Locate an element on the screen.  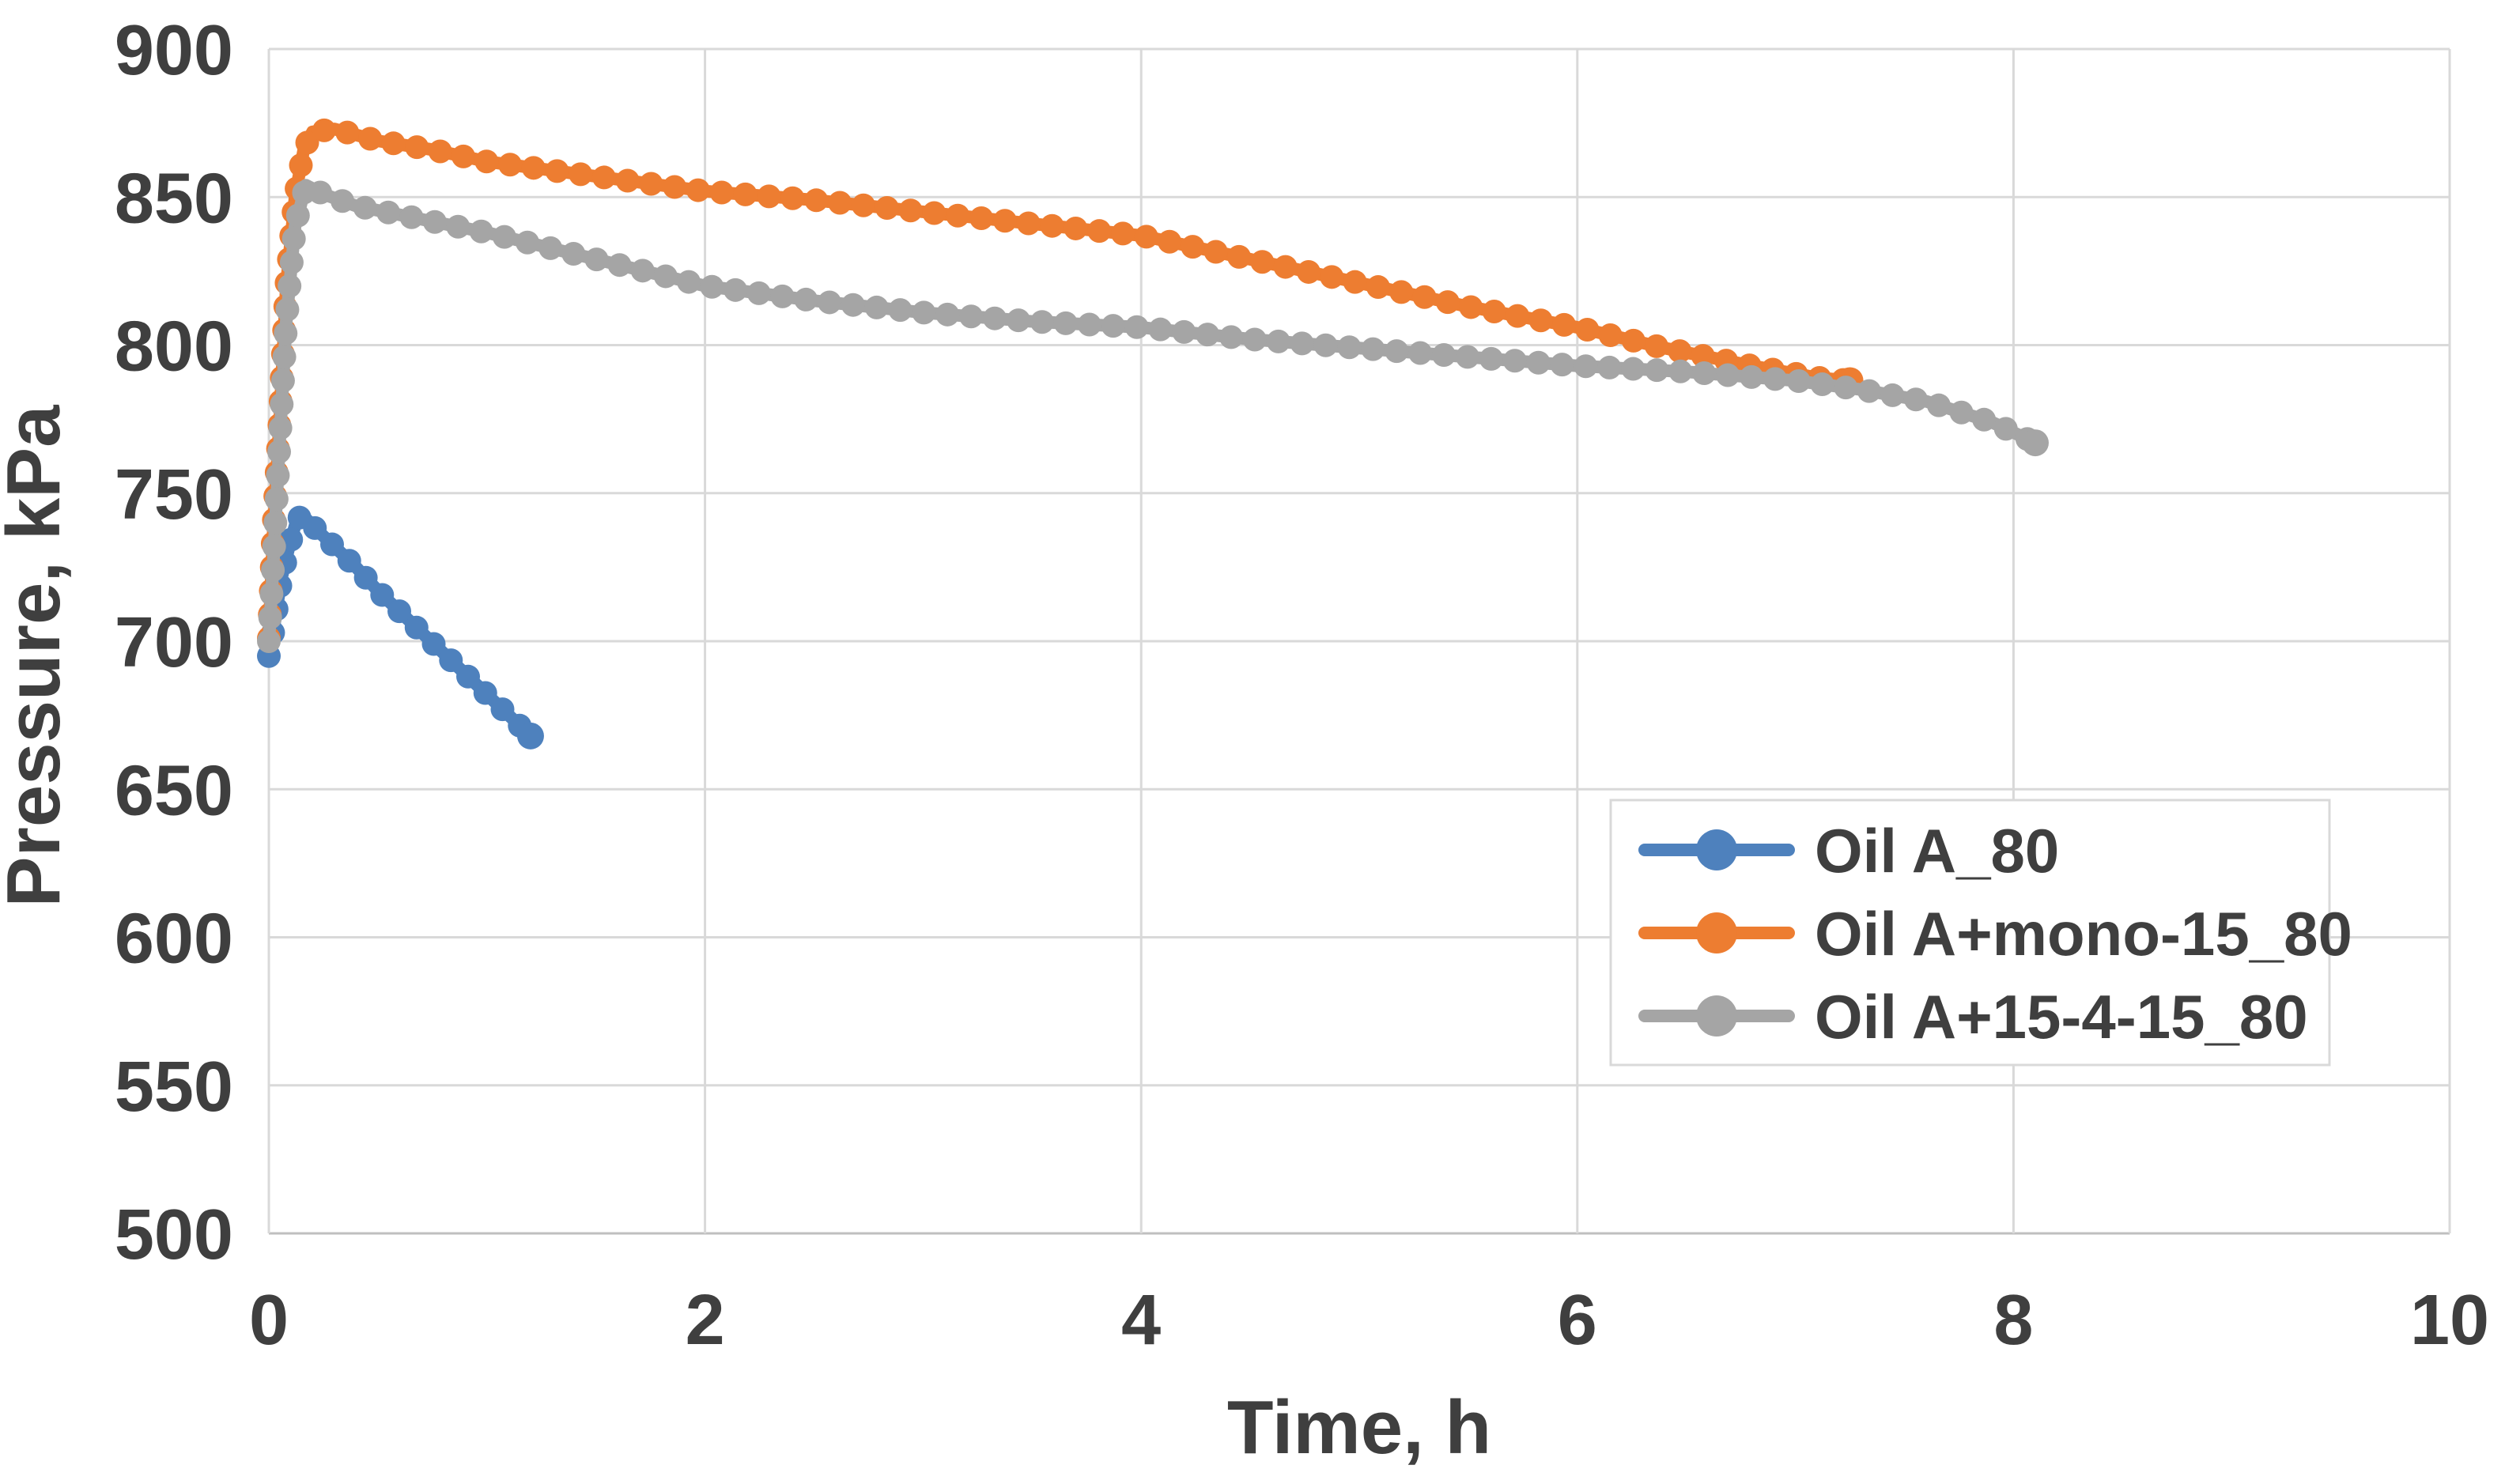
x-tick-label-6: 6 is located at coordinates (1578, 1320).